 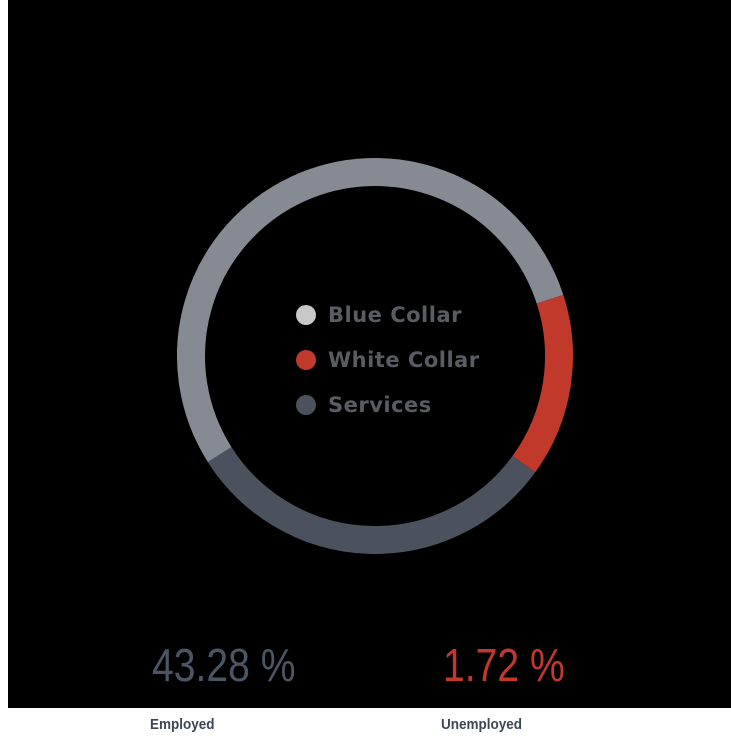 I want to click on legend-label-white-collar: White Collar, so click(x=404, y=359).